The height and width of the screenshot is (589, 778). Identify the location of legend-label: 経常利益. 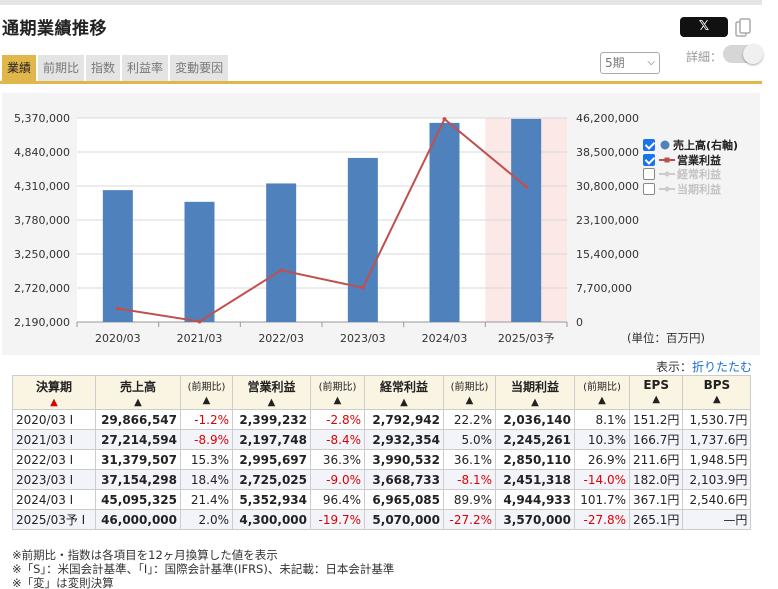
(699, 175).